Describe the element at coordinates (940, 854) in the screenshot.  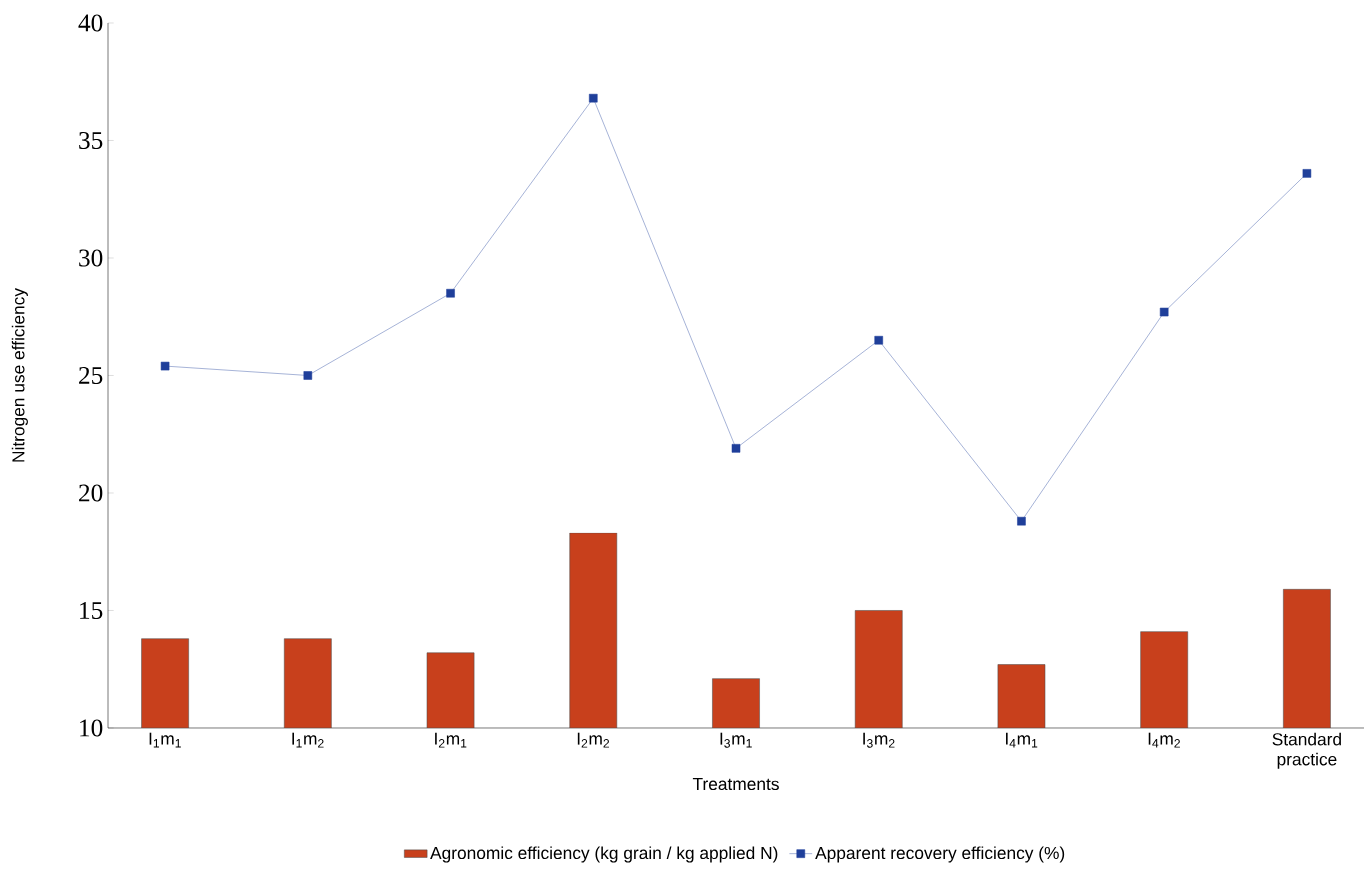
I see `legend-label: Apparent recovery efficiency (%)` at that location.